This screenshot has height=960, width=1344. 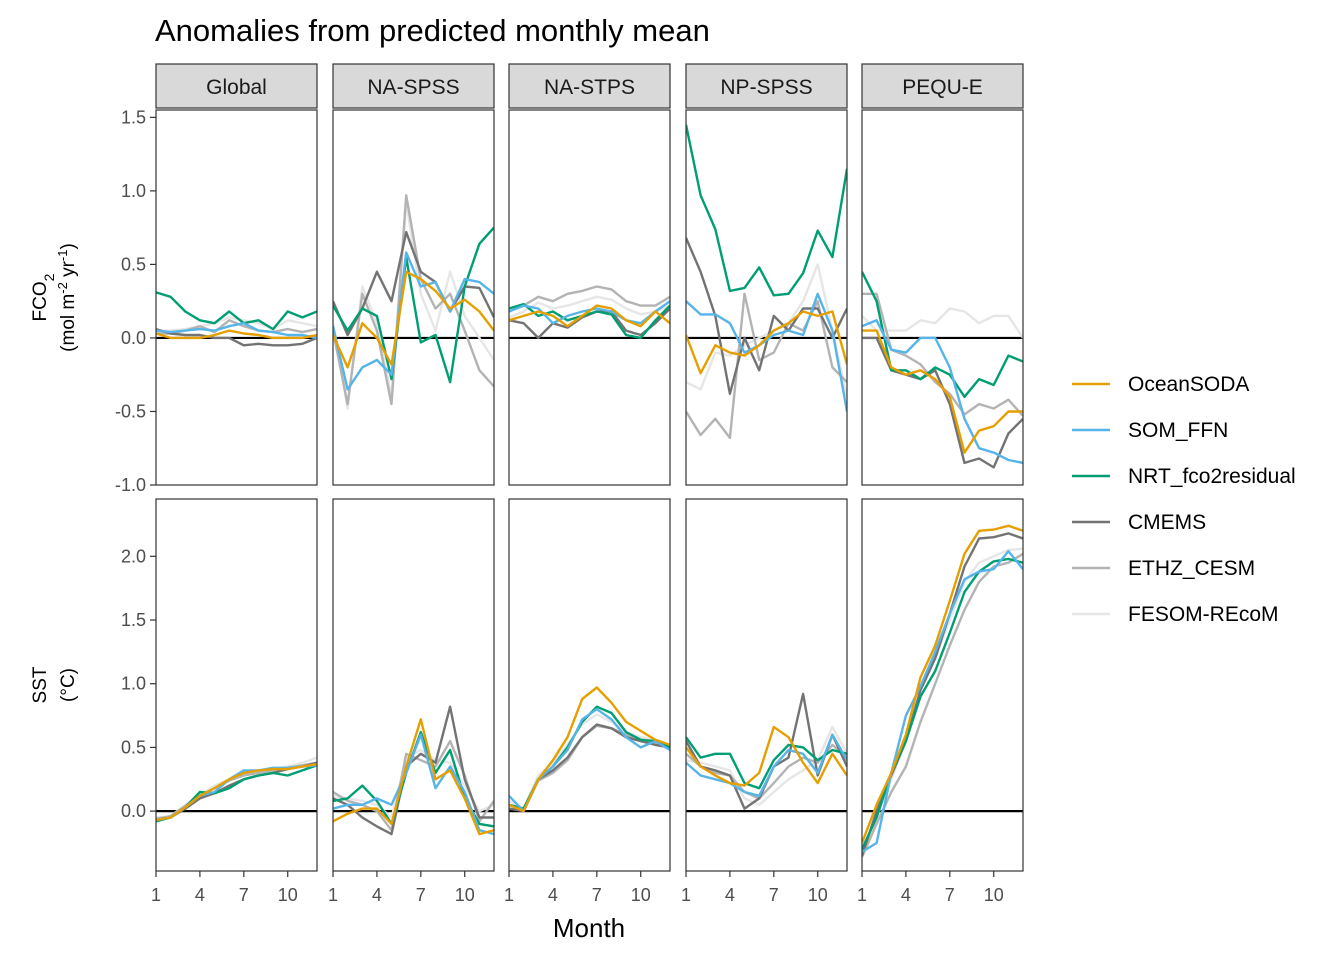 I want to click on legend-item-fesom-recom: FESOM-REcoM, so click(x=1175, y=614).